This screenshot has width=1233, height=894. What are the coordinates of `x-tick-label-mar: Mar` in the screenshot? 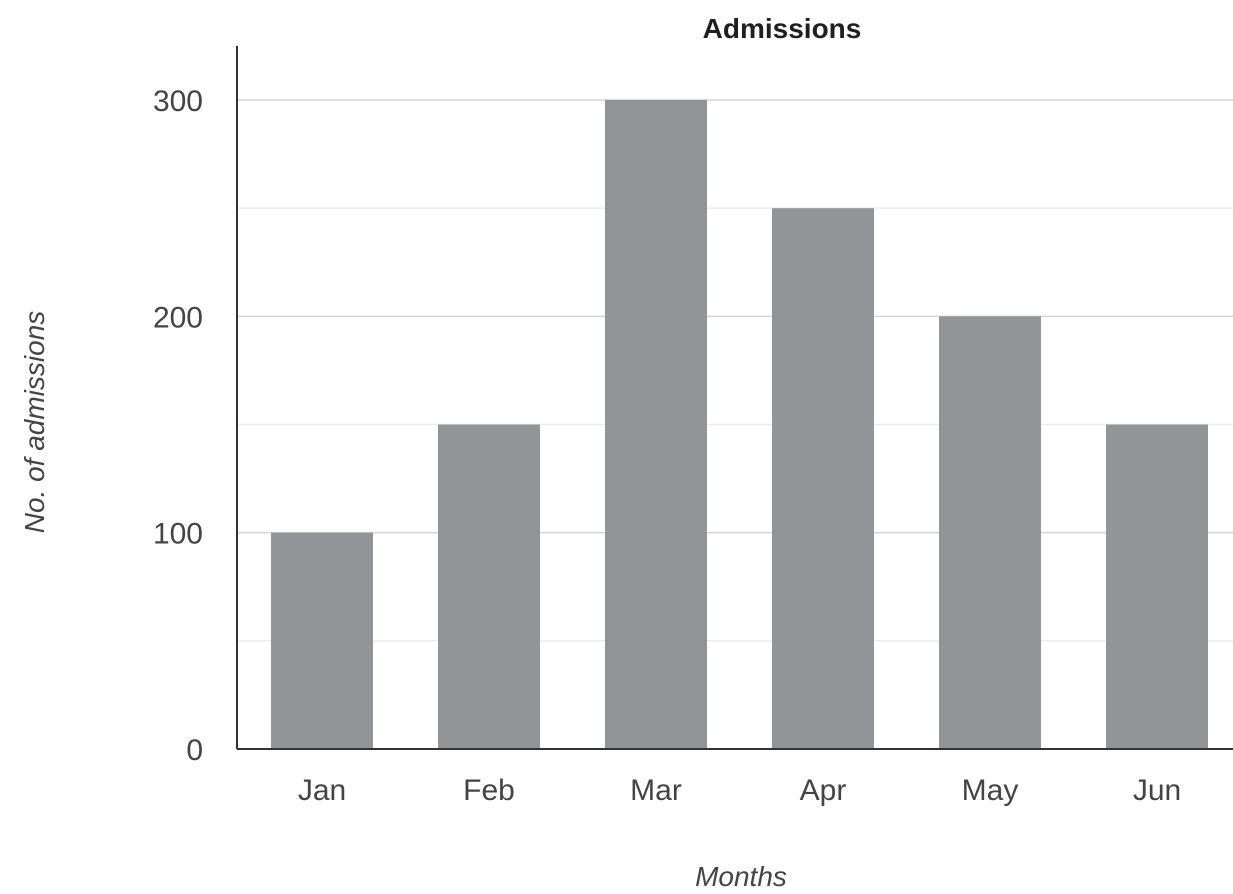 It's located at (656, 790).